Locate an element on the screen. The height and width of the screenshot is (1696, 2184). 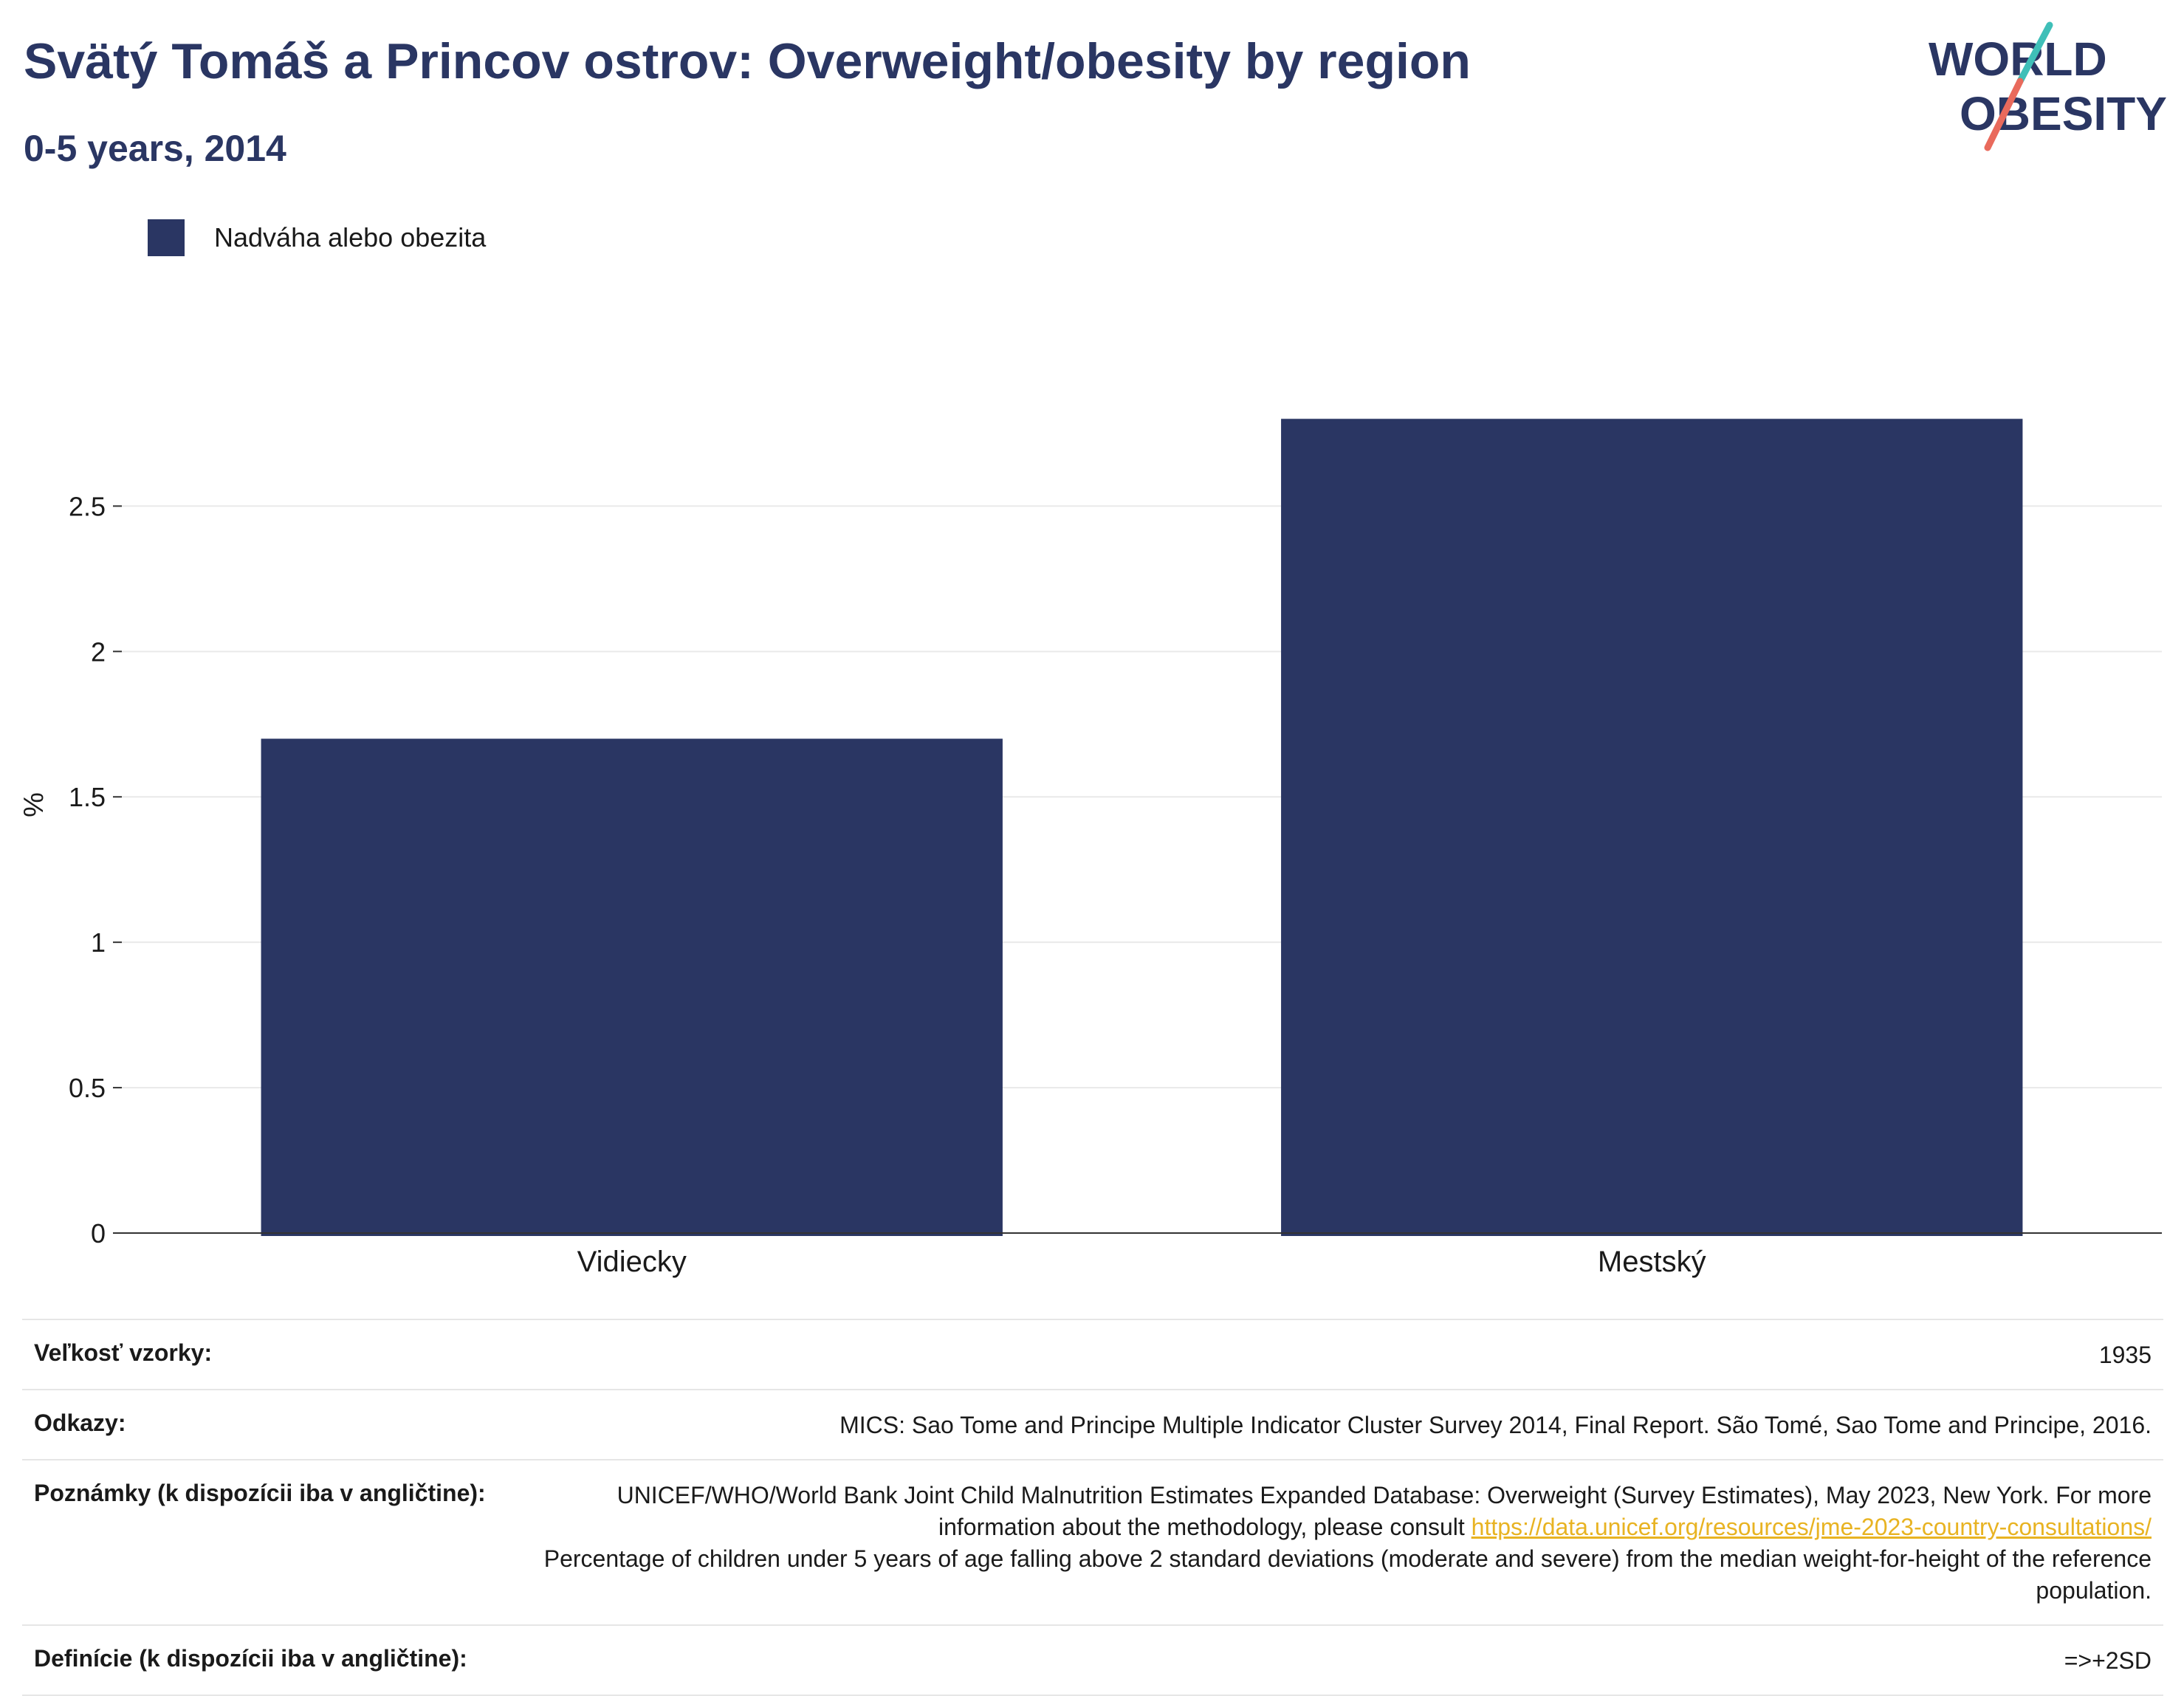
y-axis-ticks: 0 0.5 1 1.5 2 2.5 is located at coordinates (96, 870).